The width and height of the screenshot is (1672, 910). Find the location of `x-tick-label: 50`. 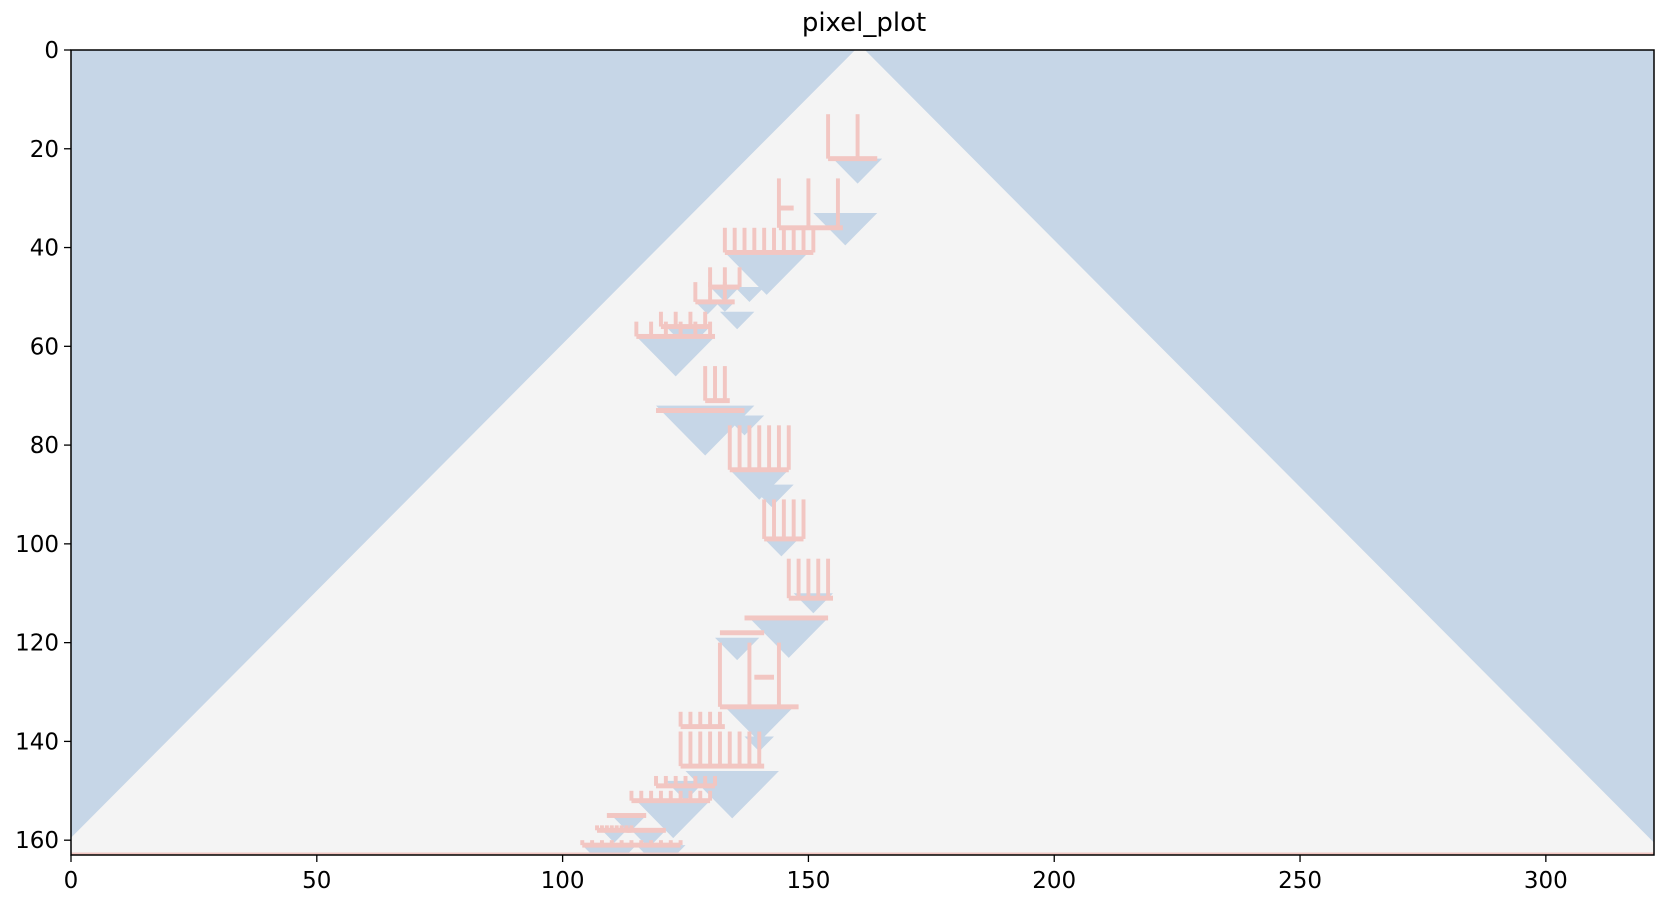

x-tick-label: 50 is located at coordinates (316, 881).